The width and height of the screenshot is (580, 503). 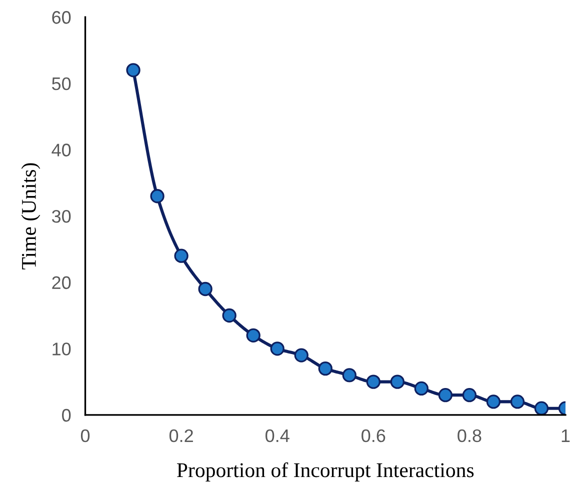 I want to click on y-tick-label: 0, so click(x=66, y=415).